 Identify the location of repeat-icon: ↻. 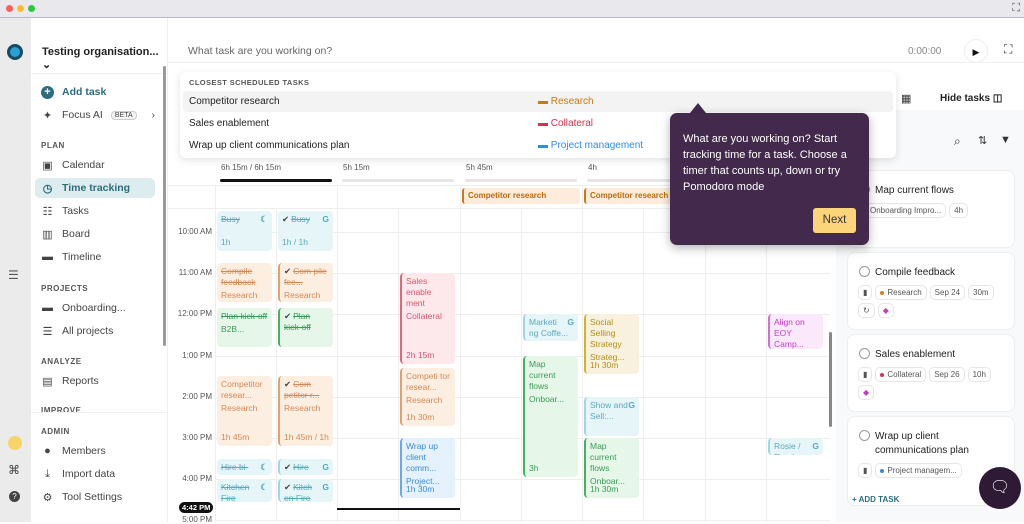
(866, 310).